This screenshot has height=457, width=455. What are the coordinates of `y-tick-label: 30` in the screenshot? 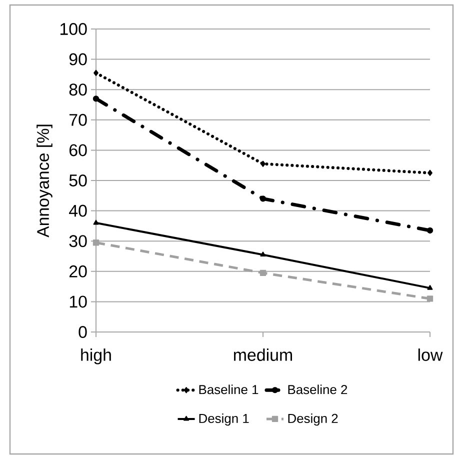 It's located at (78, 241).